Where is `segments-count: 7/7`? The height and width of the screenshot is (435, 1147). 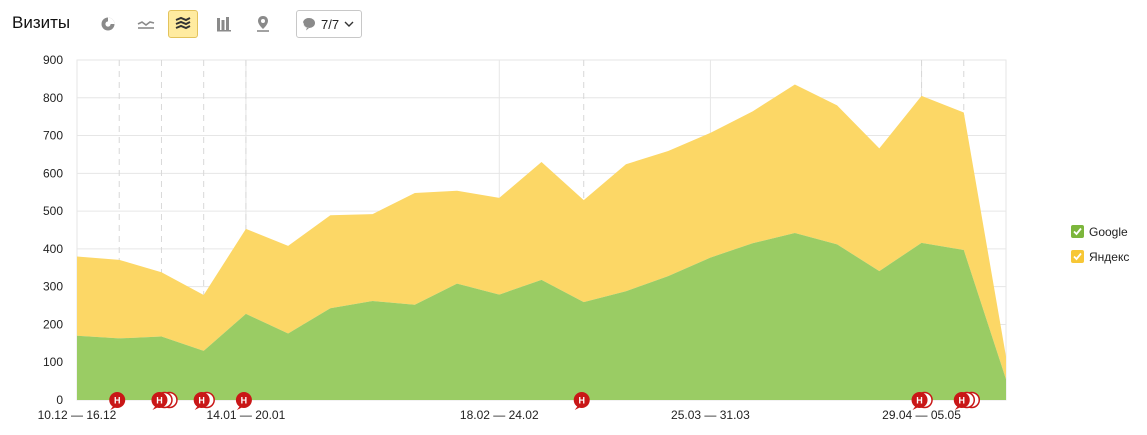
segments-count: 7/7 is located at coordinates (330, 24).